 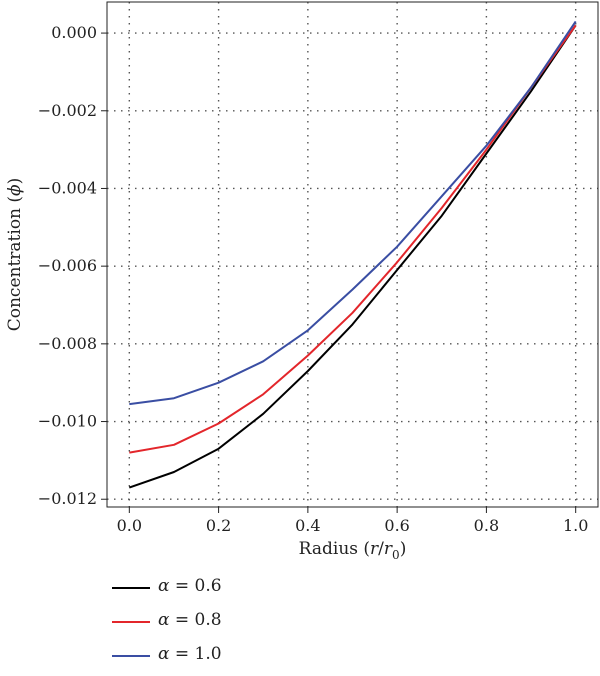 I want to click on y-tick-label: −0.008, so click(x=67, y=343).